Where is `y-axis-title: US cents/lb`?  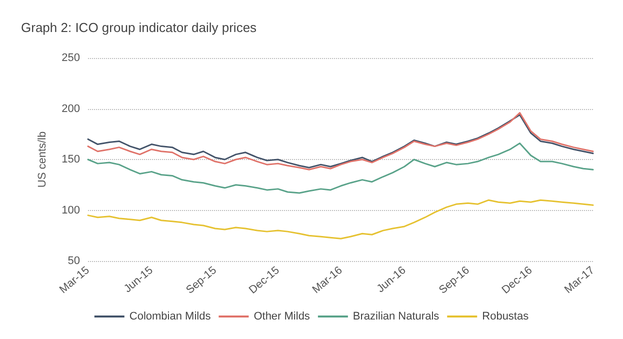 y-axis-title: US cents/lb is located at coordinates (42, 159).